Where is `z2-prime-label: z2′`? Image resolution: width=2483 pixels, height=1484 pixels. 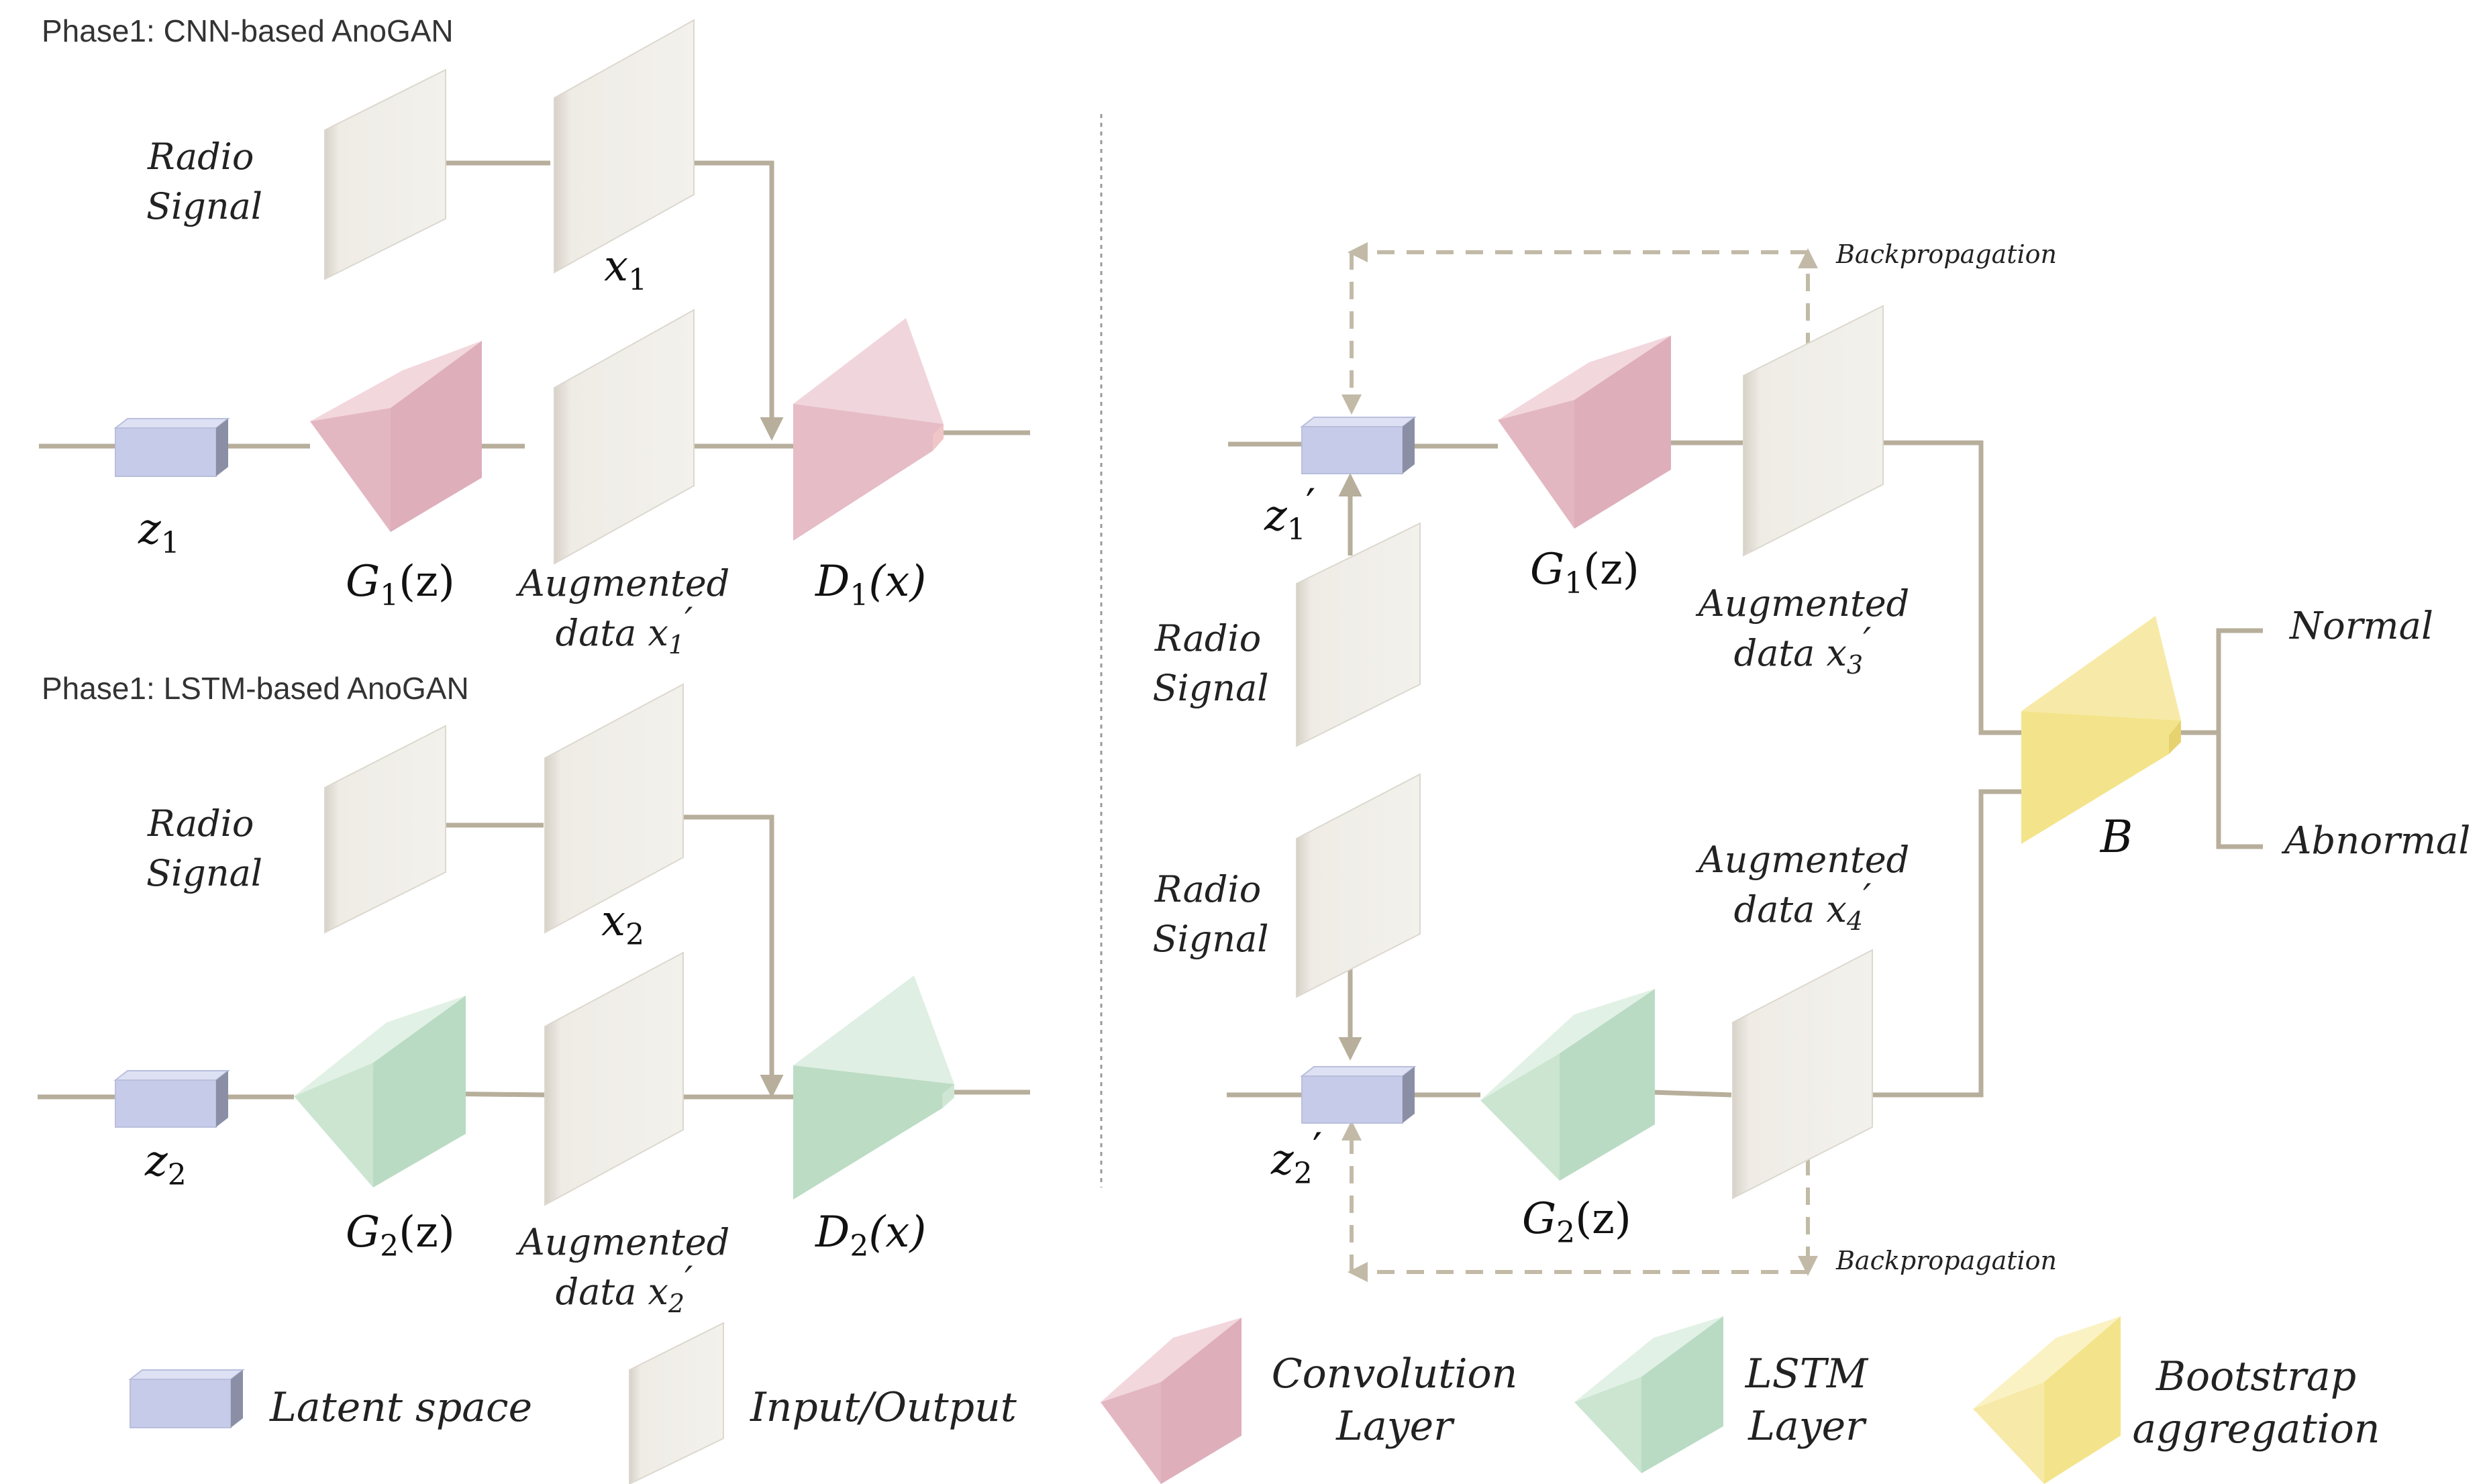
z2-prime-label: z2′ is located at coordinates (1296, 1157).